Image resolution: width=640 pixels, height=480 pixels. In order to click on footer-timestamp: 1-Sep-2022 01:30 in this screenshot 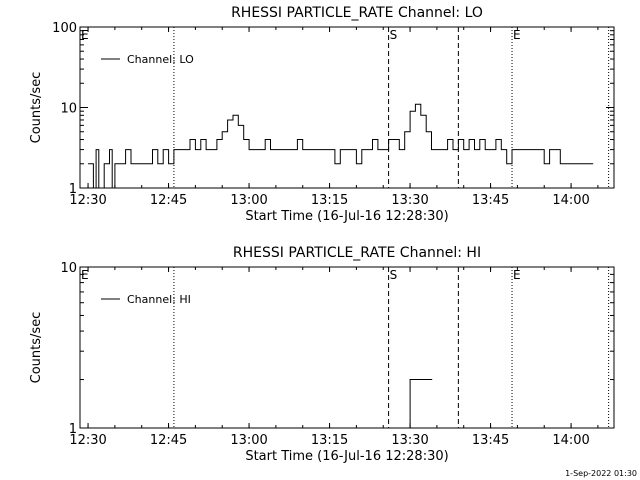, I will do `click(601, 473)`.